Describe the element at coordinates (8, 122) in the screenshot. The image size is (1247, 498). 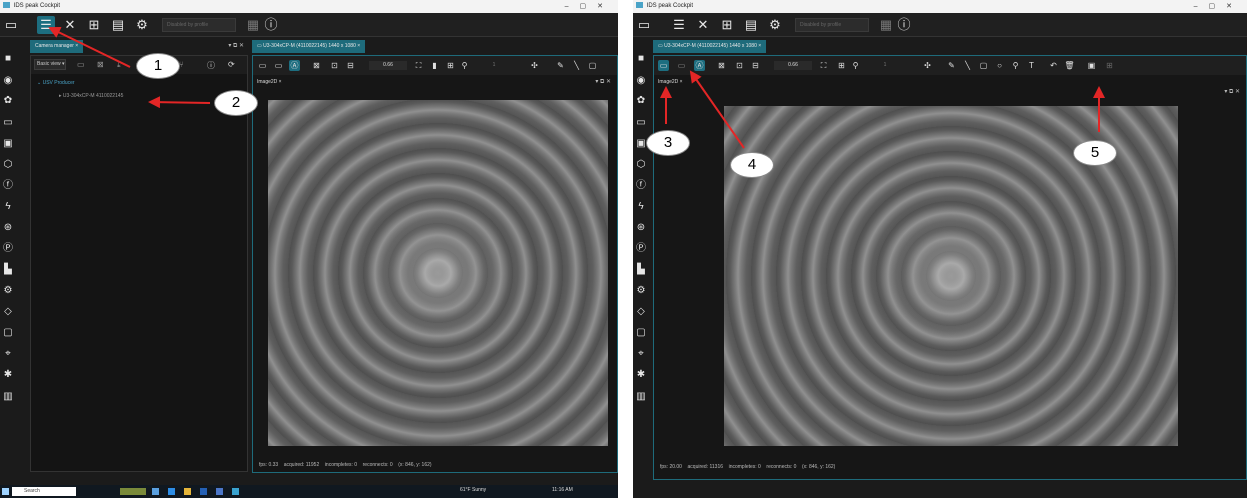
I see `monitor-icon: ▭` at that location.